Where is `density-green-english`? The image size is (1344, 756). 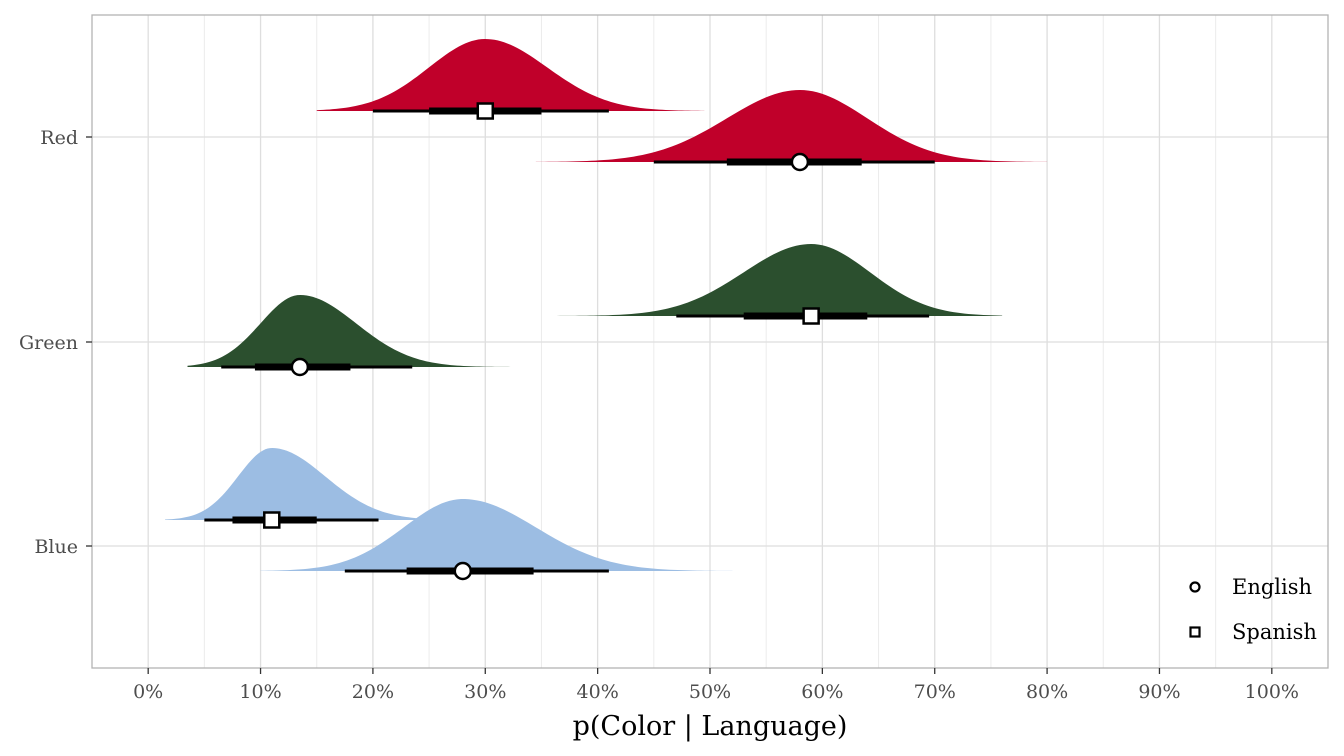
density-green-english is located at coordinates (375, 331).